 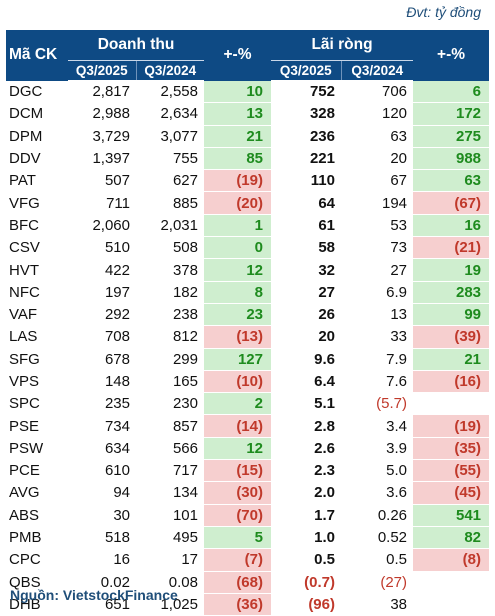 What do you see at coordinates (102, 493) in the screenshot?
I see `revenue-current-cell: 94` at bounding box center [102, 493].